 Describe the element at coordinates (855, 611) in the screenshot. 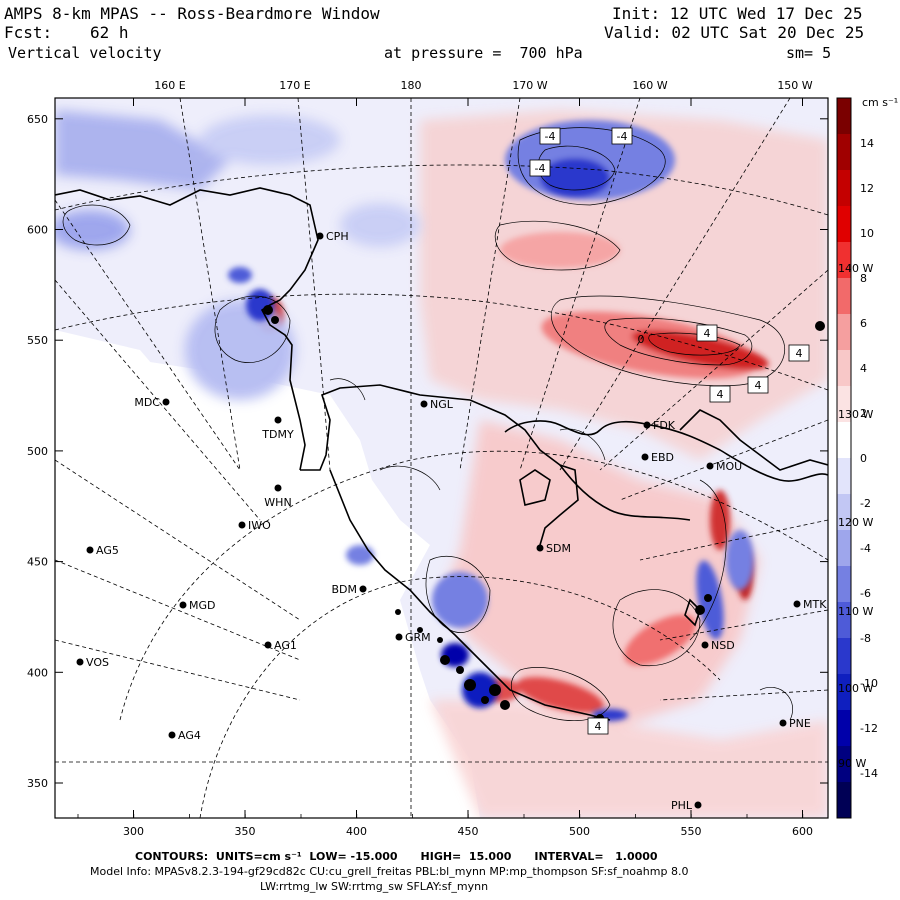

I see `edge-longitude-label: 110 W` at that location.